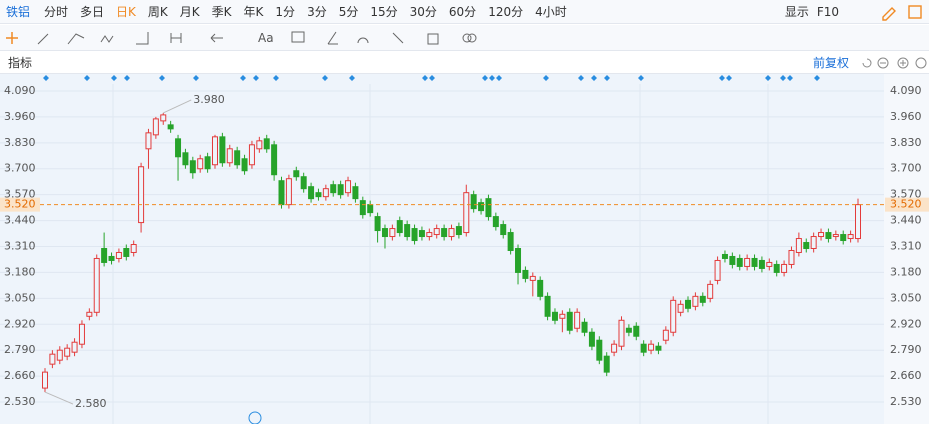 The height and width of the screenshot is (424, 929). What do you see at coordinates (92, 12) in the screenshot?
I see `period-tab: 多日` at bounding box center [92, 12].